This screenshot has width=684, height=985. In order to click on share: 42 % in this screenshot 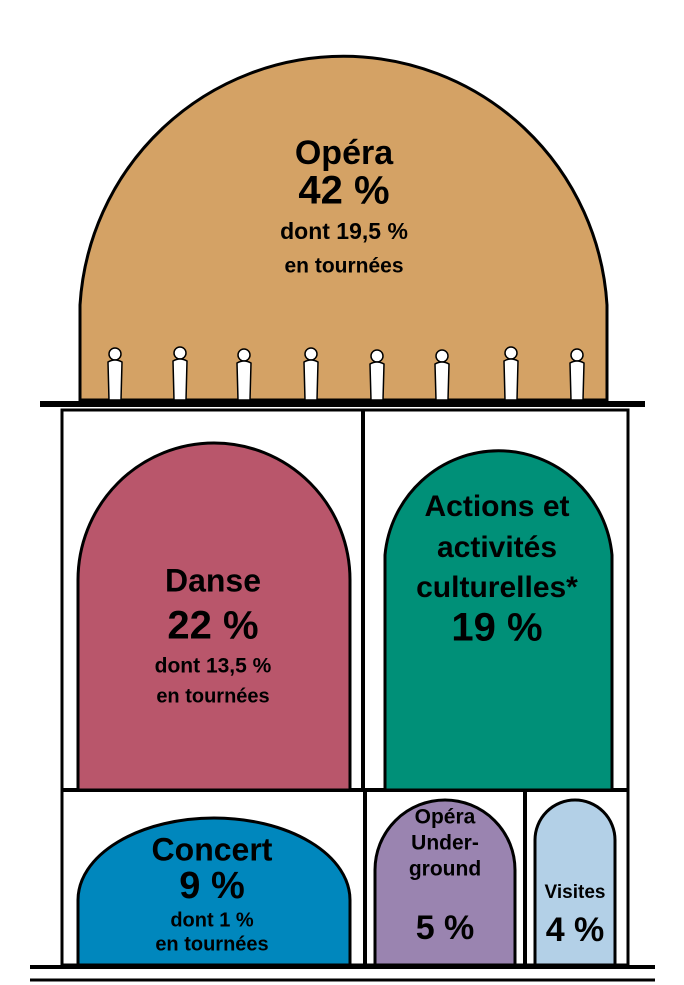, I will do `click(343, 191)`.